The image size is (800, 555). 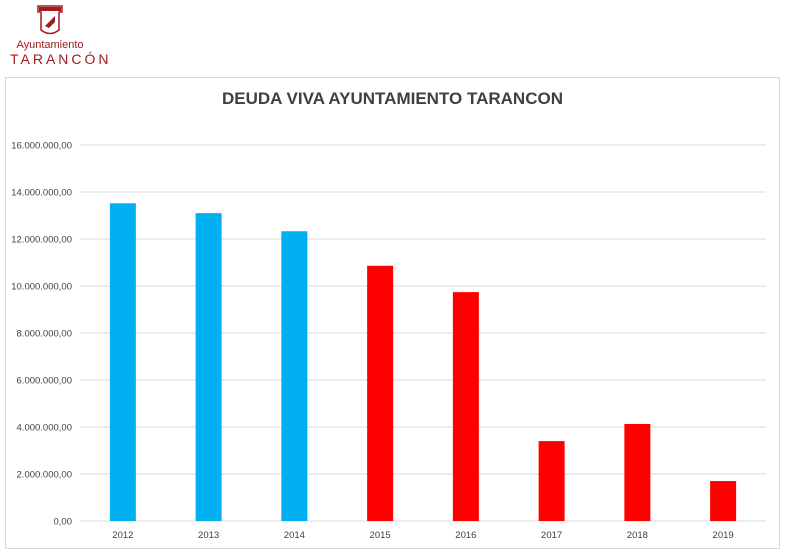 I want to click on ayuntamiento-logo: Ayuntamiento TARANCÓN, so click(x=60, y=34).